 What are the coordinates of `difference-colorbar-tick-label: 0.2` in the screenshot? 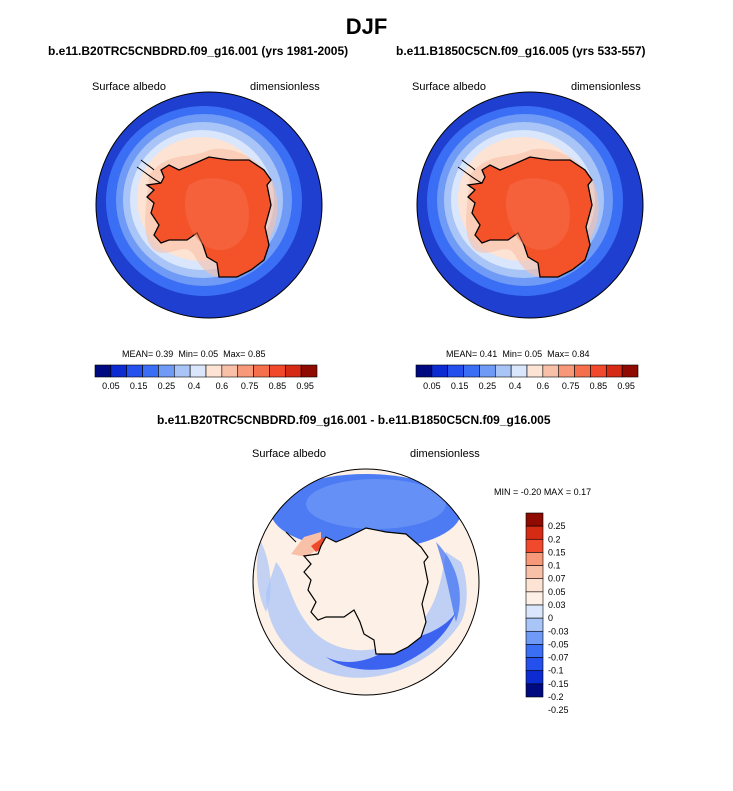 It's located at (554, 539).